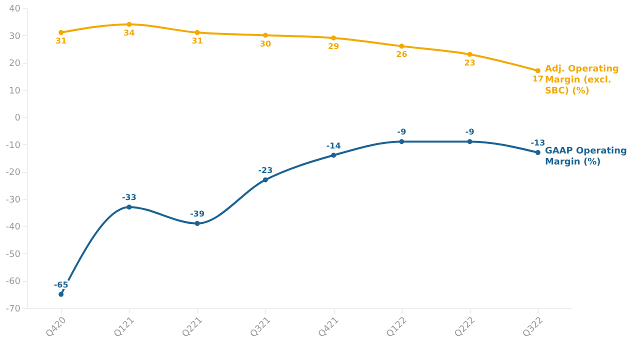 This screenshot has height=345, width=640. What do you see at coordinates (334, 46) in the screenshot?
I see `data-label: 29` at bounding box center [334, 46].